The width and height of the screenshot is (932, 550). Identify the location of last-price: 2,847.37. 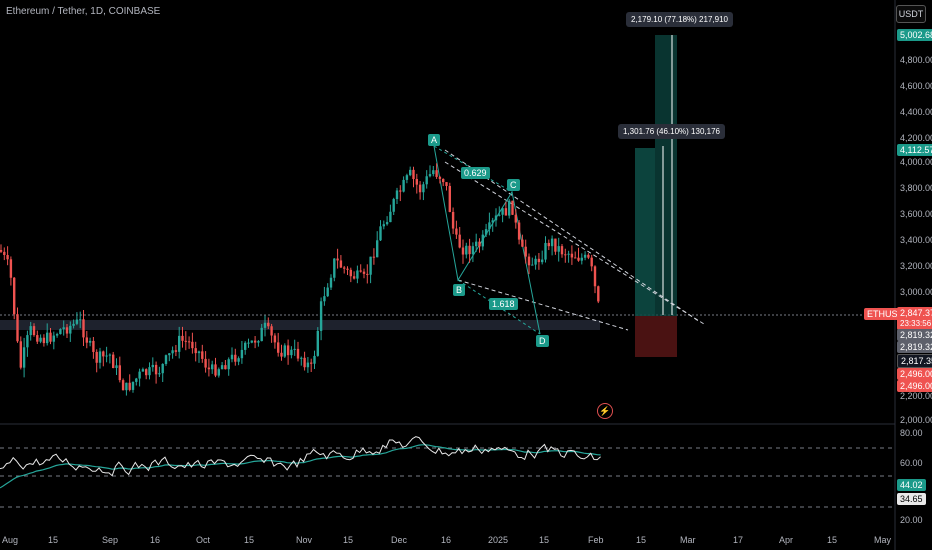
(916, 313).